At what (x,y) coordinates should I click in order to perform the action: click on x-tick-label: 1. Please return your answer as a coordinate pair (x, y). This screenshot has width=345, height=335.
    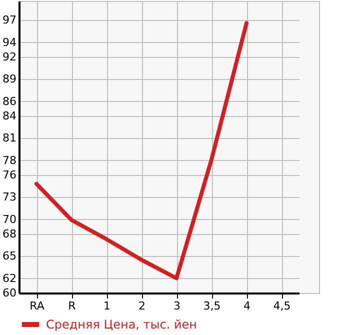
    Looking at the image, I should click on (107, 306).